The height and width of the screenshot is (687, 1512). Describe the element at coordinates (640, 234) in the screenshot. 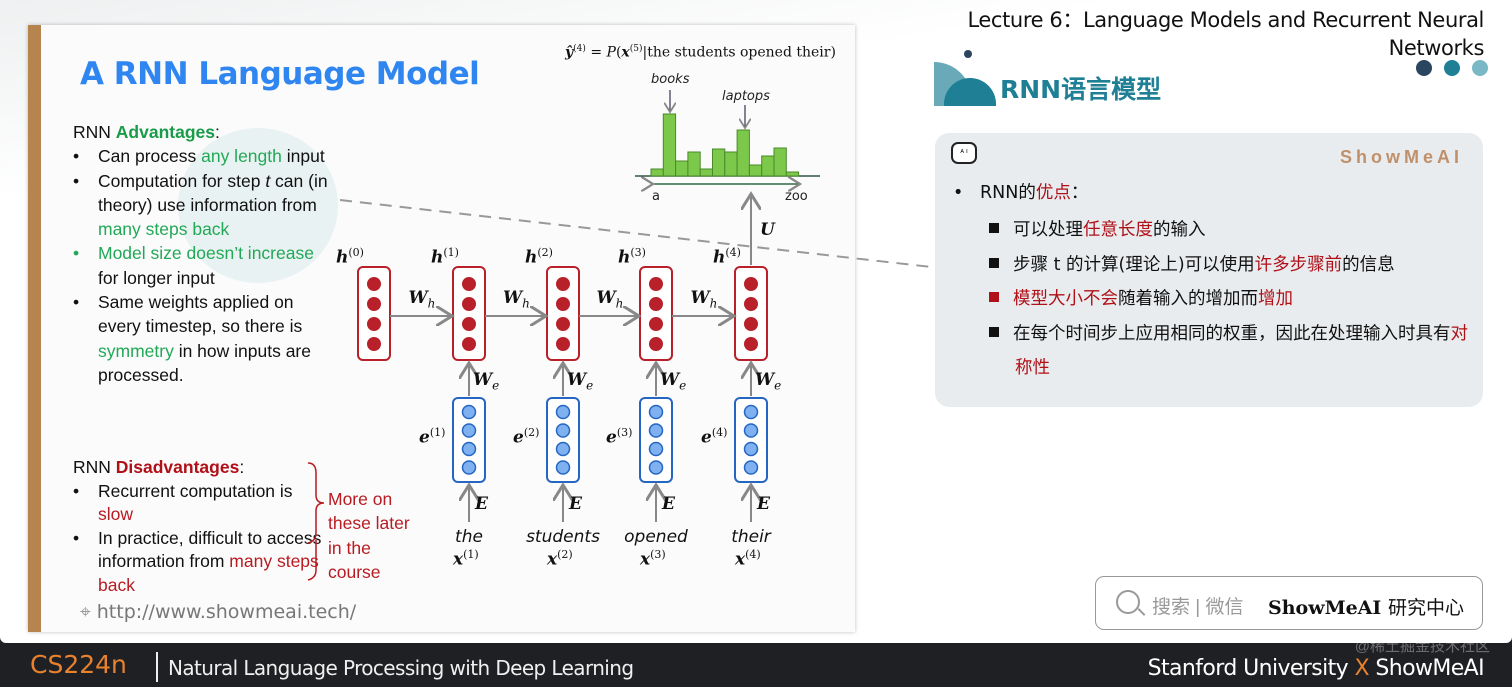

I see `dashed-connector` at that location.